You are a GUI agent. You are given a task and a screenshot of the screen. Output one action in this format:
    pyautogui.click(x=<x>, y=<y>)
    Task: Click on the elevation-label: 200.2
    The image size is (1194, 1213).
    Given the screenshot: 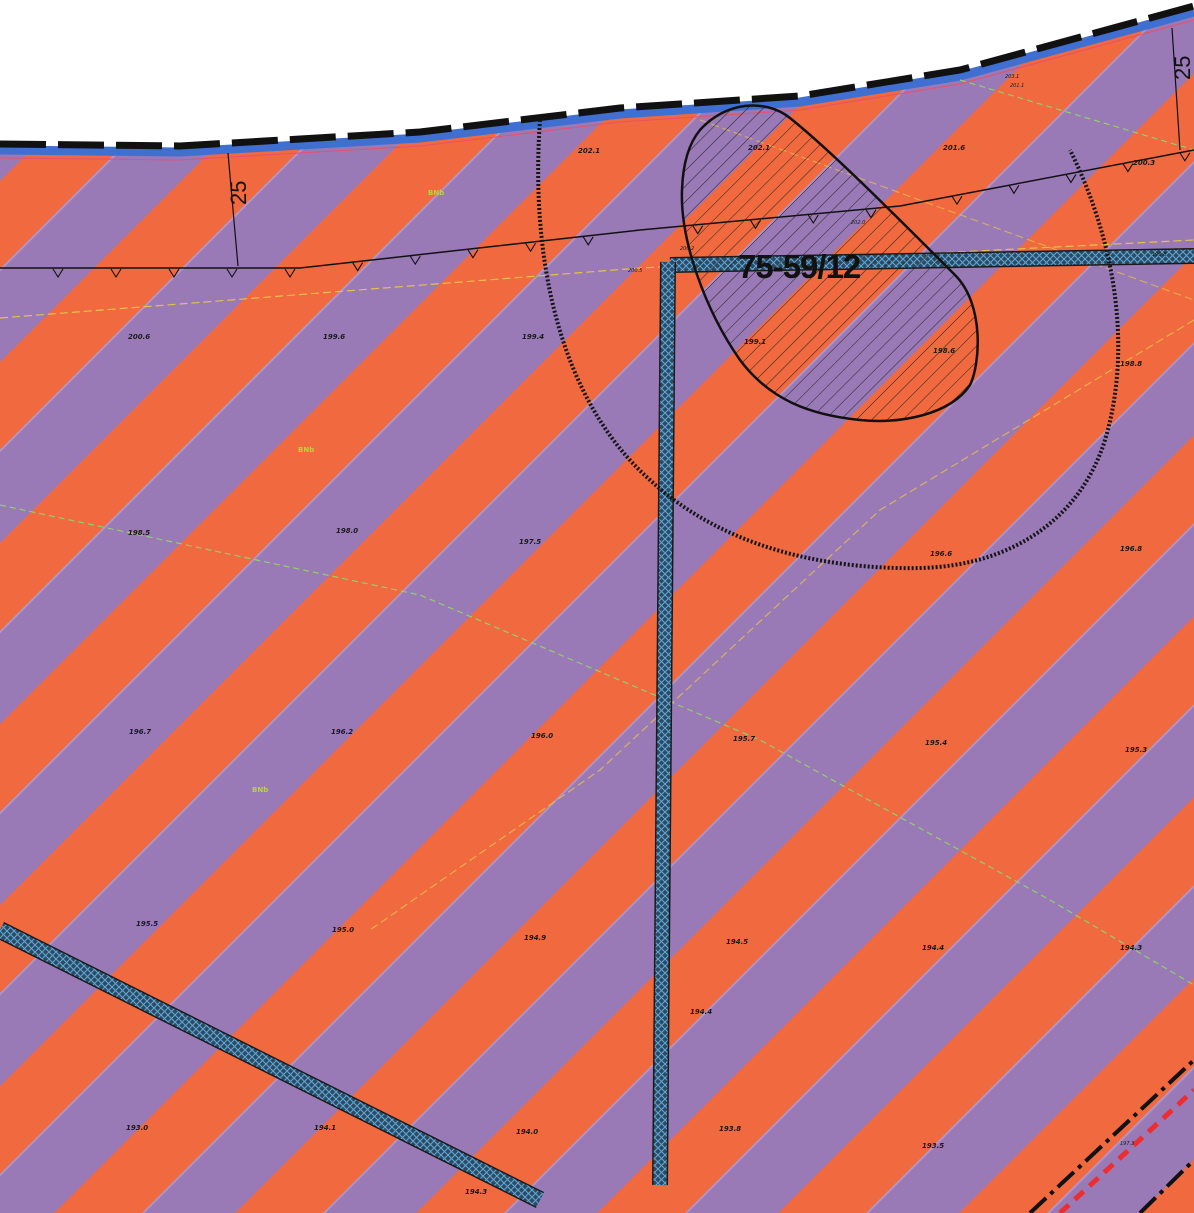 What is the action you would take?
    pyautogui.click(x=687, y=249)
    